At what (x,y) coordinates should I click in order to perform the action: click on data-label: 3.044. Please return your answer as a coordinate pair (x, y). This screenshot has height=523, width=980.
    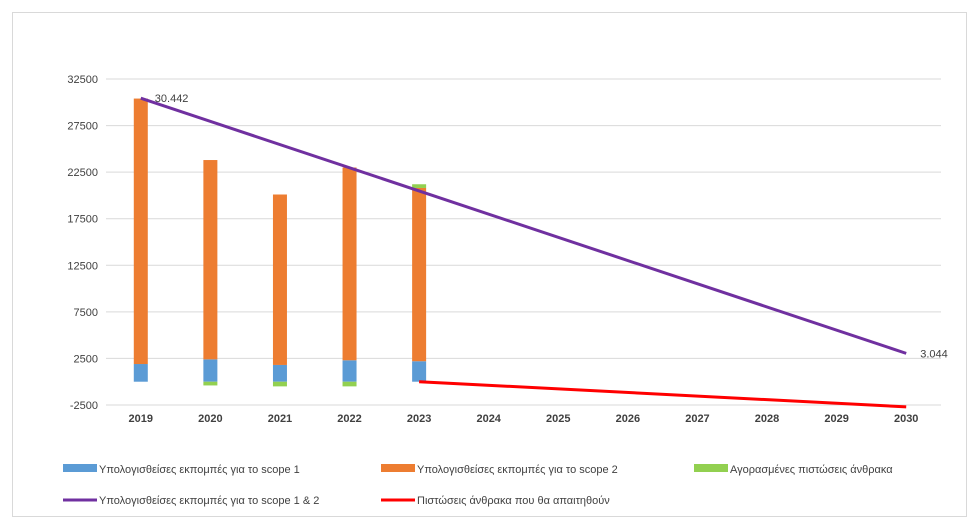
    Looking at the image, I should click on (934, 354).